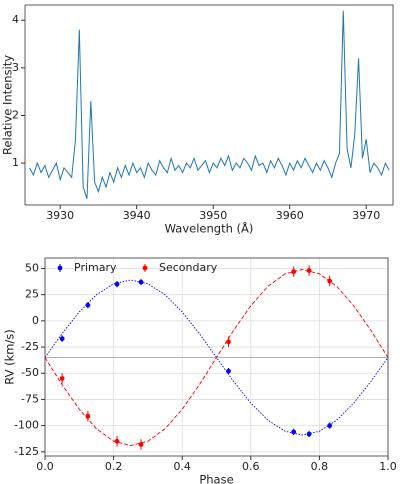  What do you see at coordinates (35, 320) in the screenshot?
I see `y-tick-label: 0` at bounding box center [35, 320].